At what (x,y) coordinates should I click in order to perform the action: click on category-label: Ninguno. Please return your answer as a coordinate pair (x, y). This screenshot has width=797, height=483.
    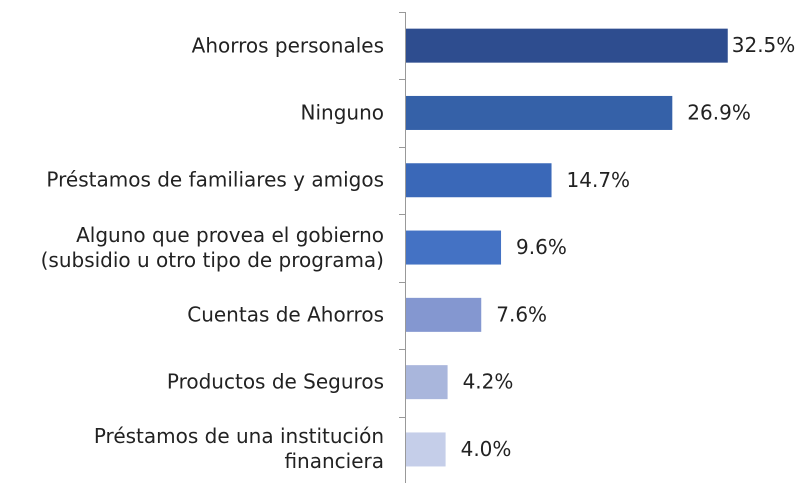
    Looking at the image, I should click on (342, 112).